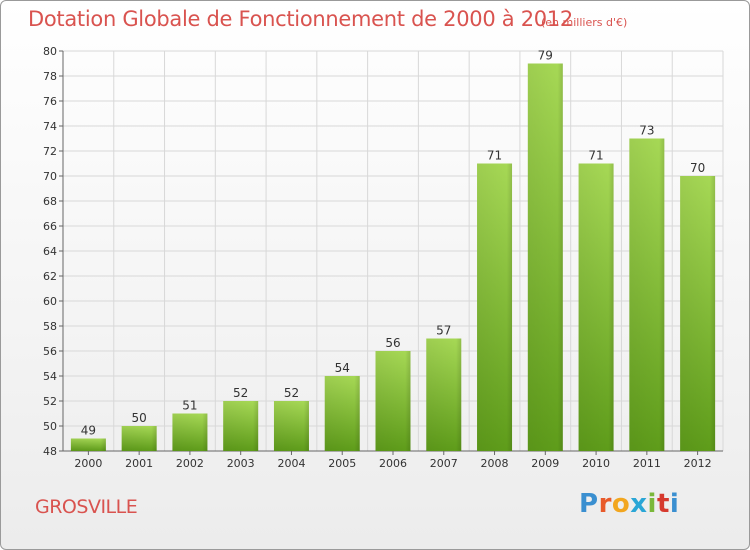 This screenshot has width=750, height=550. I want to click on y-tick-label: 68, so click(50, 201).